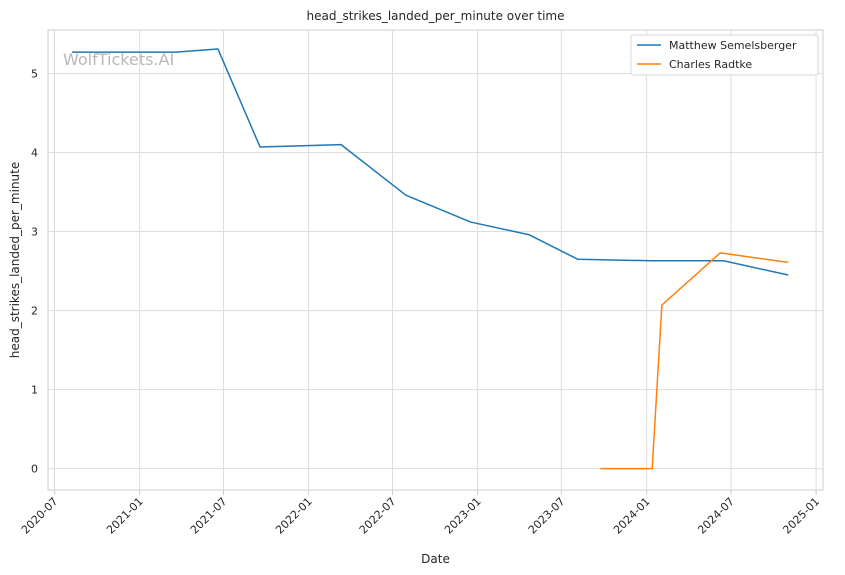 The image size is (845, 575). Describe the element at coordinates (547, 516) in the screenshot. I see `x-tick-label: 2023-07` at that location.